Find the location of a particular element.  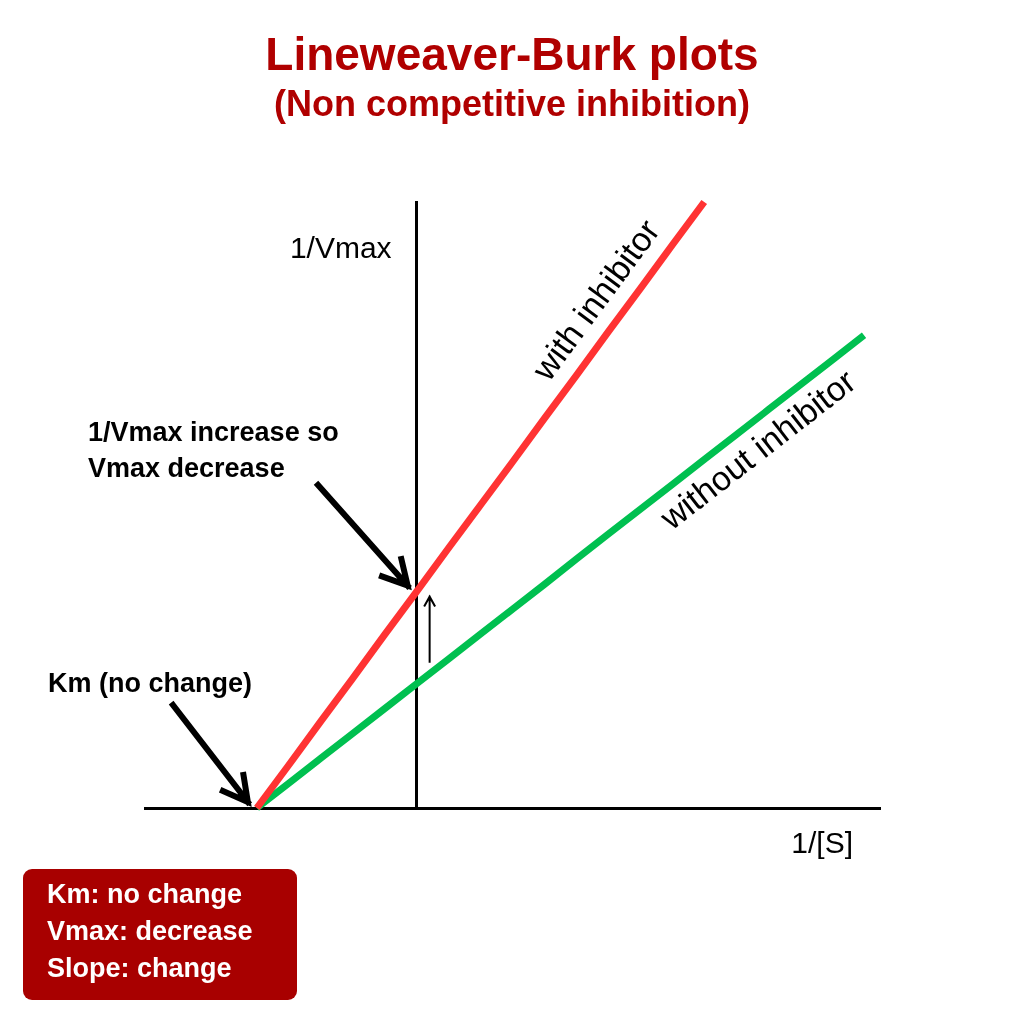

annotation: Km (no change) is located at coordinates (150, 683).